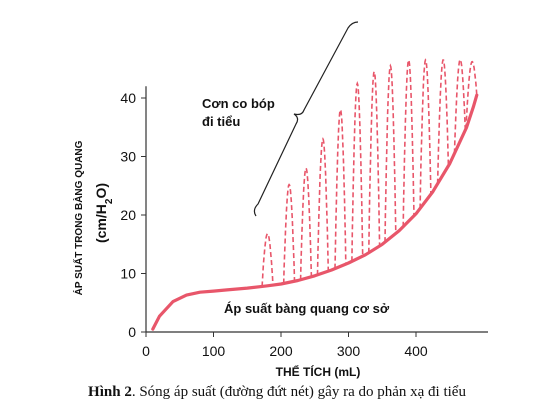 The height and width of the screenshot is (416, 554). I want to click on x-tick-label: 100, so click(214, 351).